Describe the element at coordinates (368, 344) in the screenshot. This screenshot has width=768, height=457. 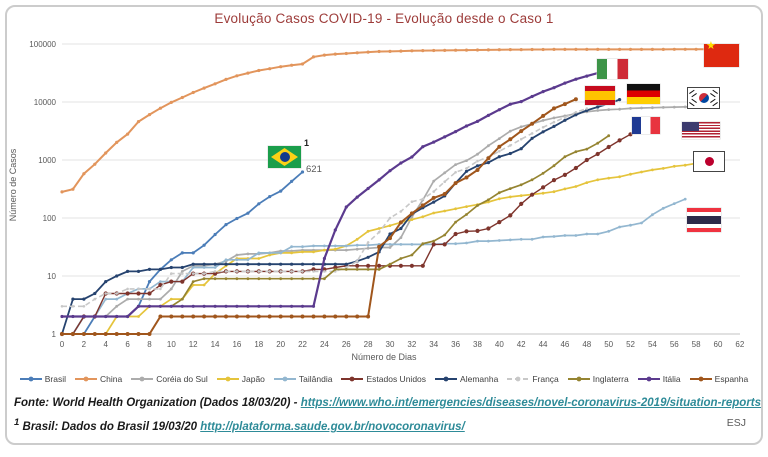
I see `x-tick-label: 28` at that location.